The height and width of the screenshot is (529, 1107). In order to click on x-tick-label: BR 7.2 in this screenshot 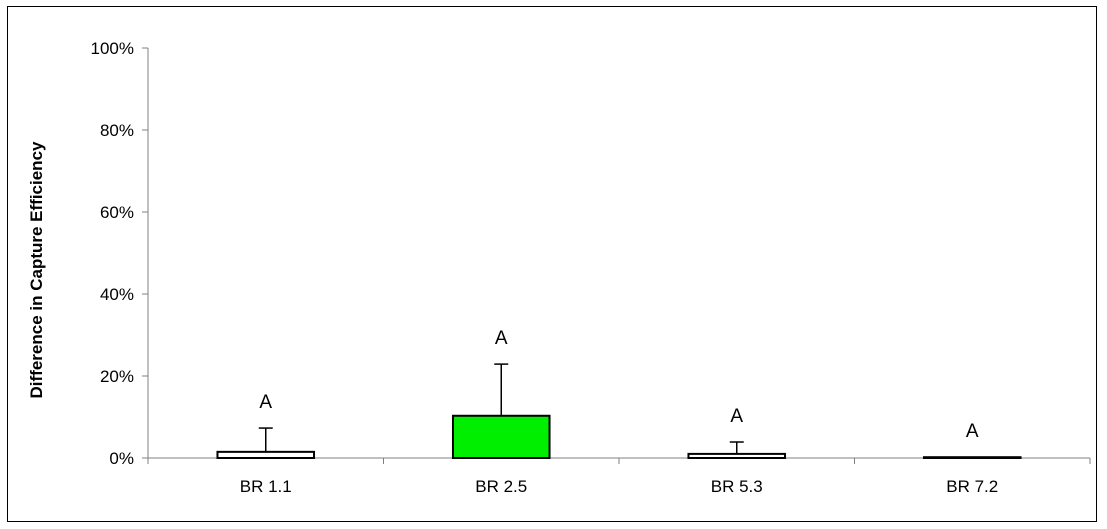, I will do `click(972, 486)`.